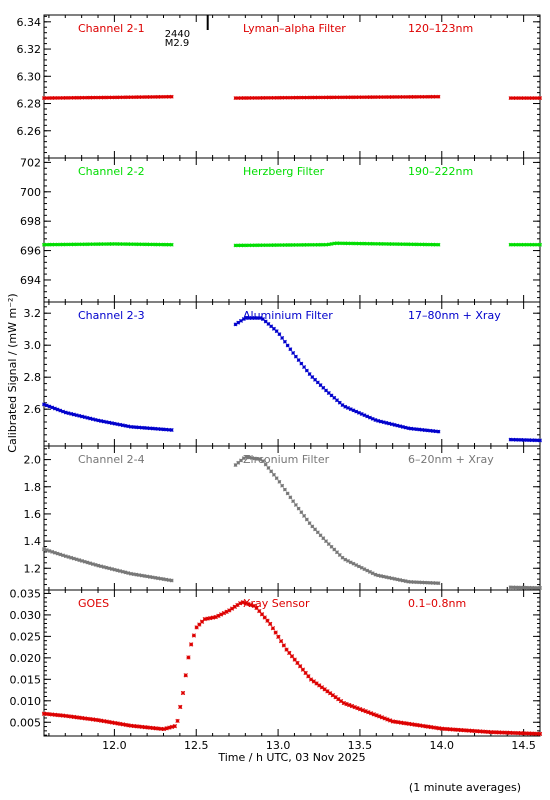  I want to click on y-tick-label: 2.0, so click(33, 460).